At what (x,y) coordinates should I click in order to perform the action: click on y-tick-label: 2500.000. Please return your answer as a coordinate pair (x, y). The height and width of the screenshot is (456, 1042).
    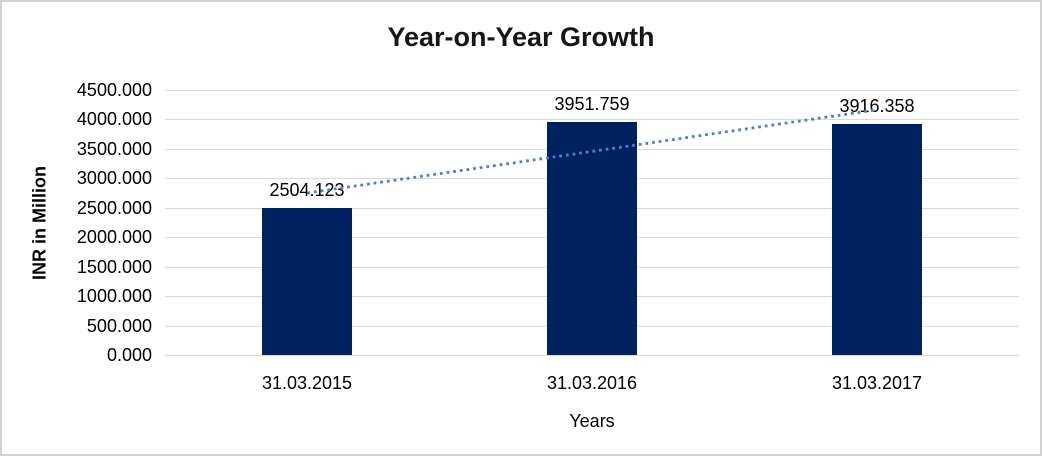
    Looking at the image, I should click on (114, 208).